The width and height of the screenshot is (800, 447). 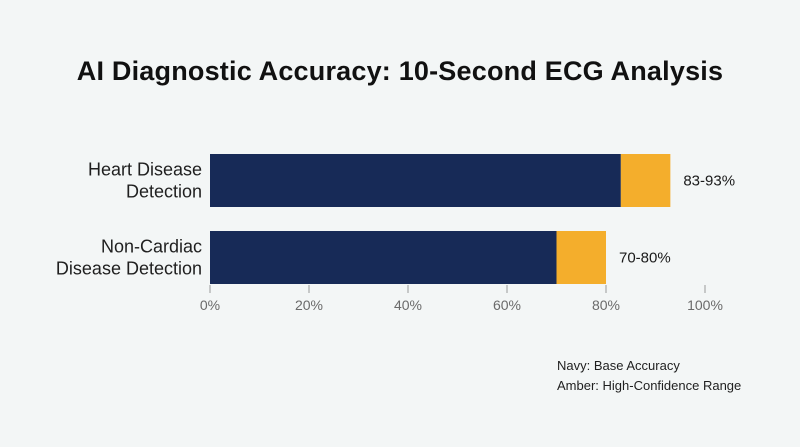 What do you see at coordinates (145, 170) in the screenshot?
I see `category-label-0-0: Heart Disease` at bounding box center [145, 170].